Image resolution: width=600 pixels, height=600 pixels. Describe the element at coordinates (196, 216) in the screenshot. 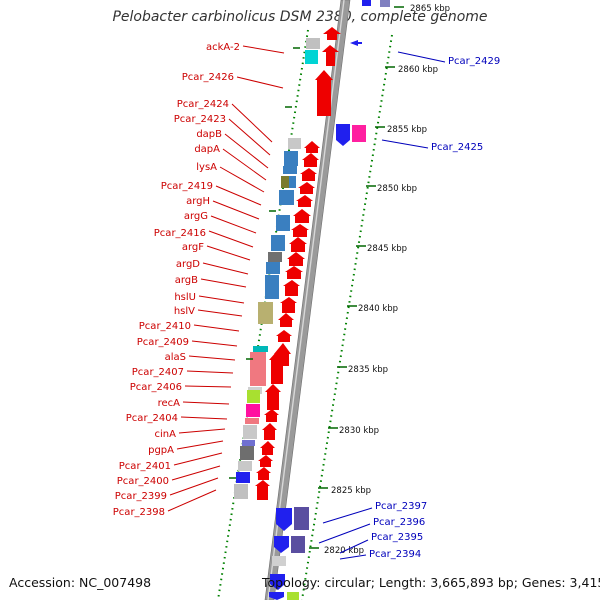

I see `gene-label-argG: argG` at that location.